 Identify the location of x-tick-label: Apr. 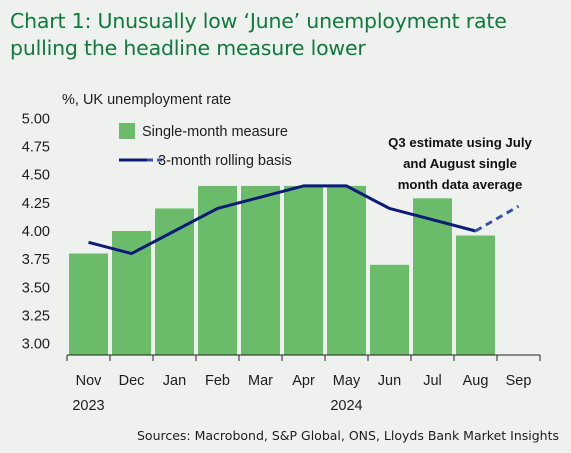
(303, 381).